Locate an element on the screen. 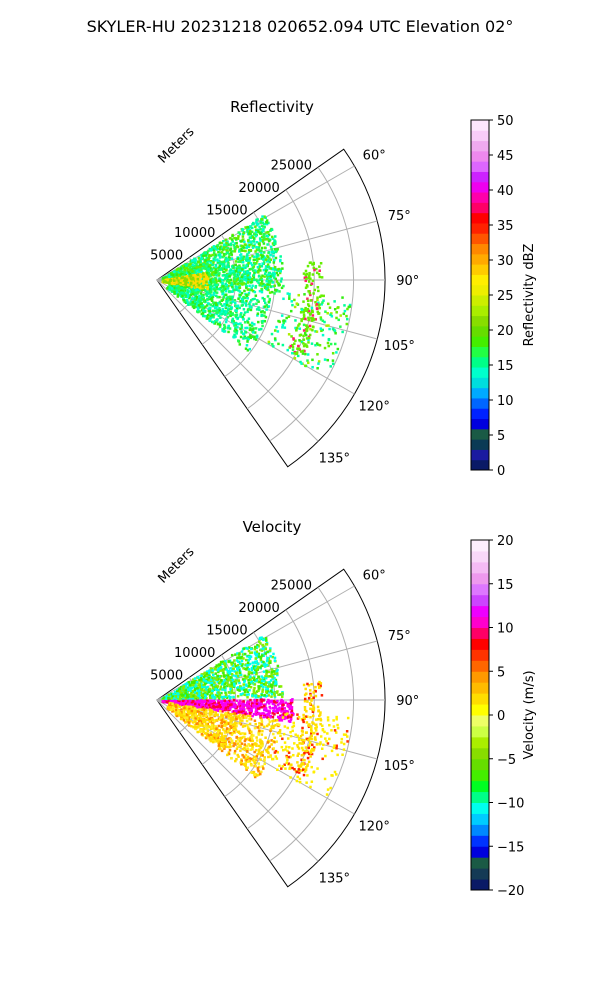 The width and height of the screenshot is (600, 1000). radial-tick-label: 10000 is located at coordinates (194, 233).